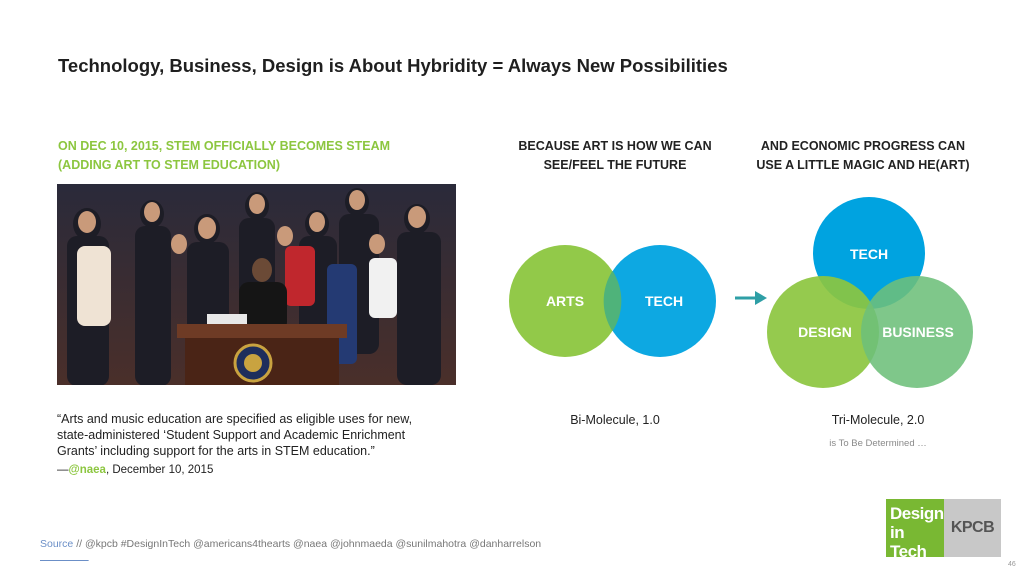 The image size is (1024, 576). I want to click on arts-circle, so click(565, 301).